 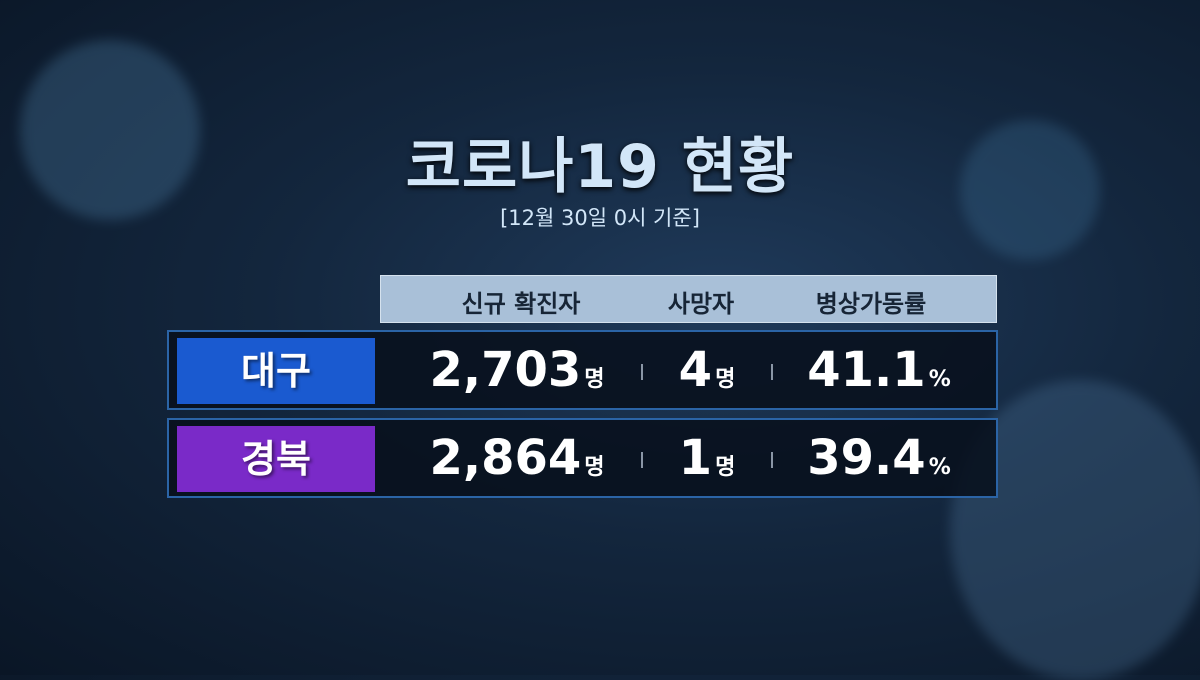 I want to click on column-new-cases: 신규 확진자, so click(x=521, y=304).